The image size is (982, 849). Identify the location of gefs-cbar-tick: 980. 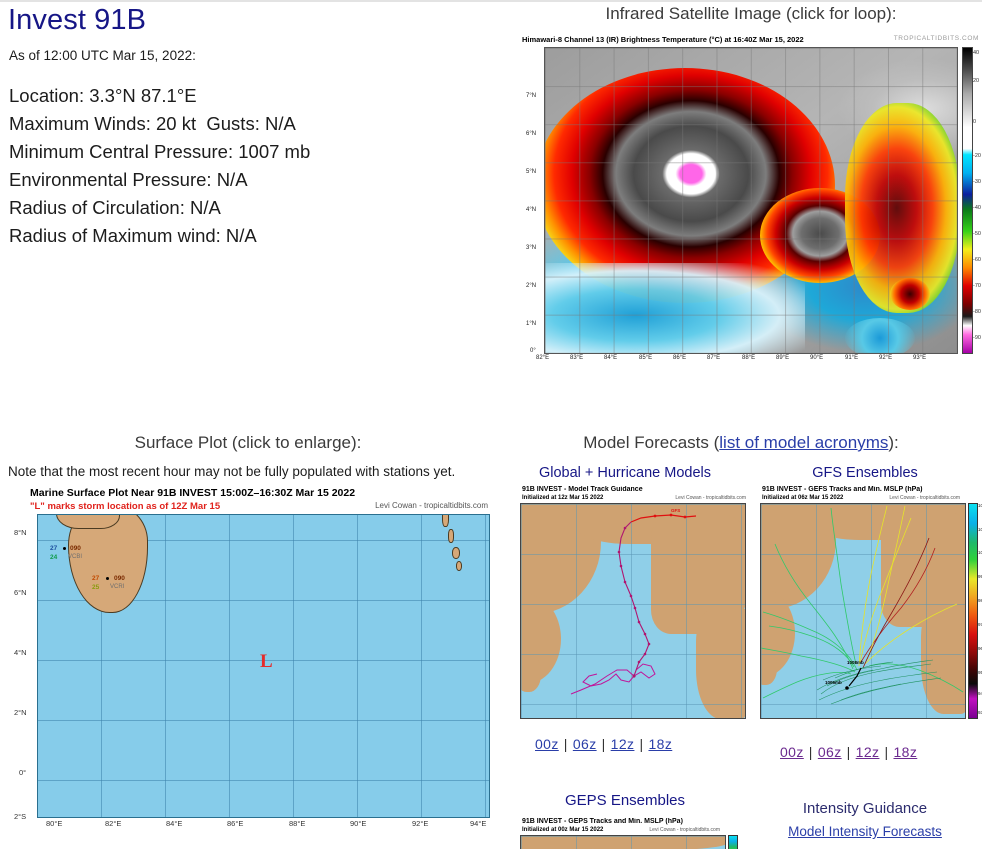
(980, 600).